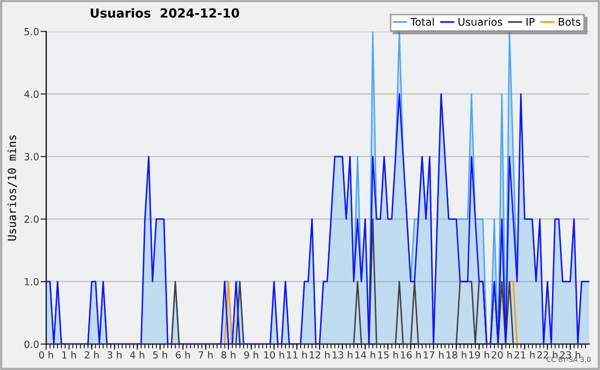 The width and height of the screenshot is (600, 370). I want to click on x-tick-label: 21 h, so click(524, 354).